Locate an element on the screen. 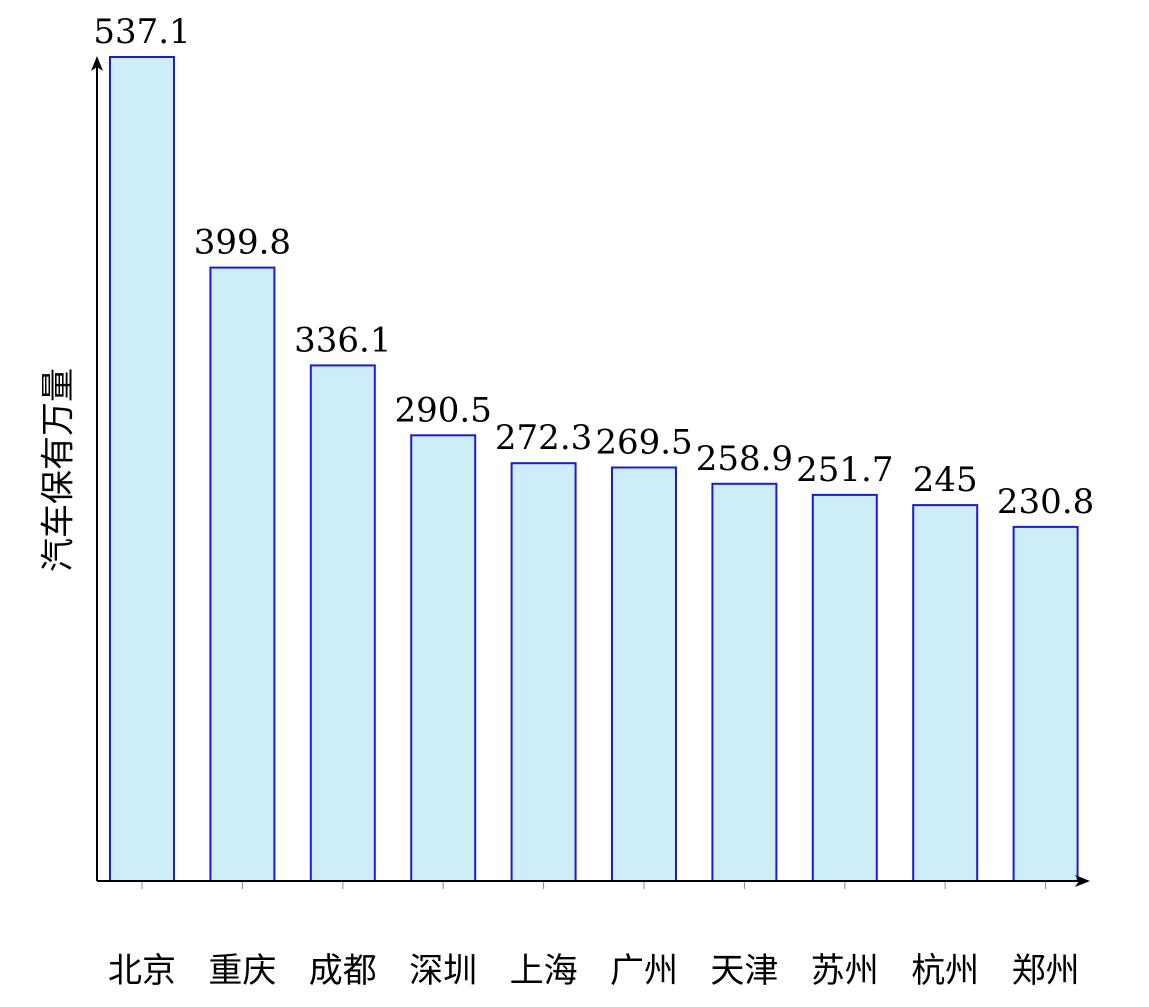 This screenshot has height=1007, width=1149. value-label-2: 399.8 is located at coordinates (242, 243).